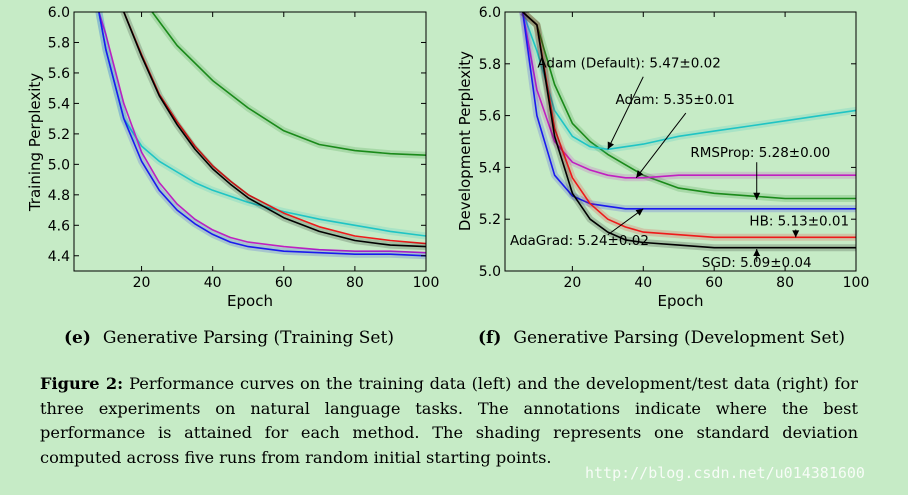  I want to click on dev-hb-line, so click(688, 111).